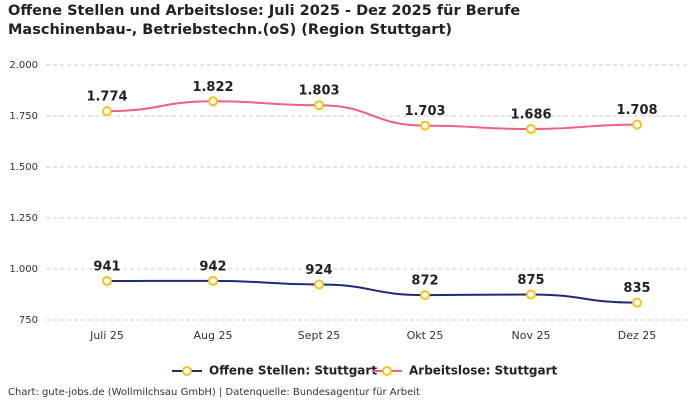 This screenshot has height=400, width=700. What do you see at coordinates (23, 116) in the screenshot?
I see `y-tick-label: 1.750` at bounding box center [23, 116].